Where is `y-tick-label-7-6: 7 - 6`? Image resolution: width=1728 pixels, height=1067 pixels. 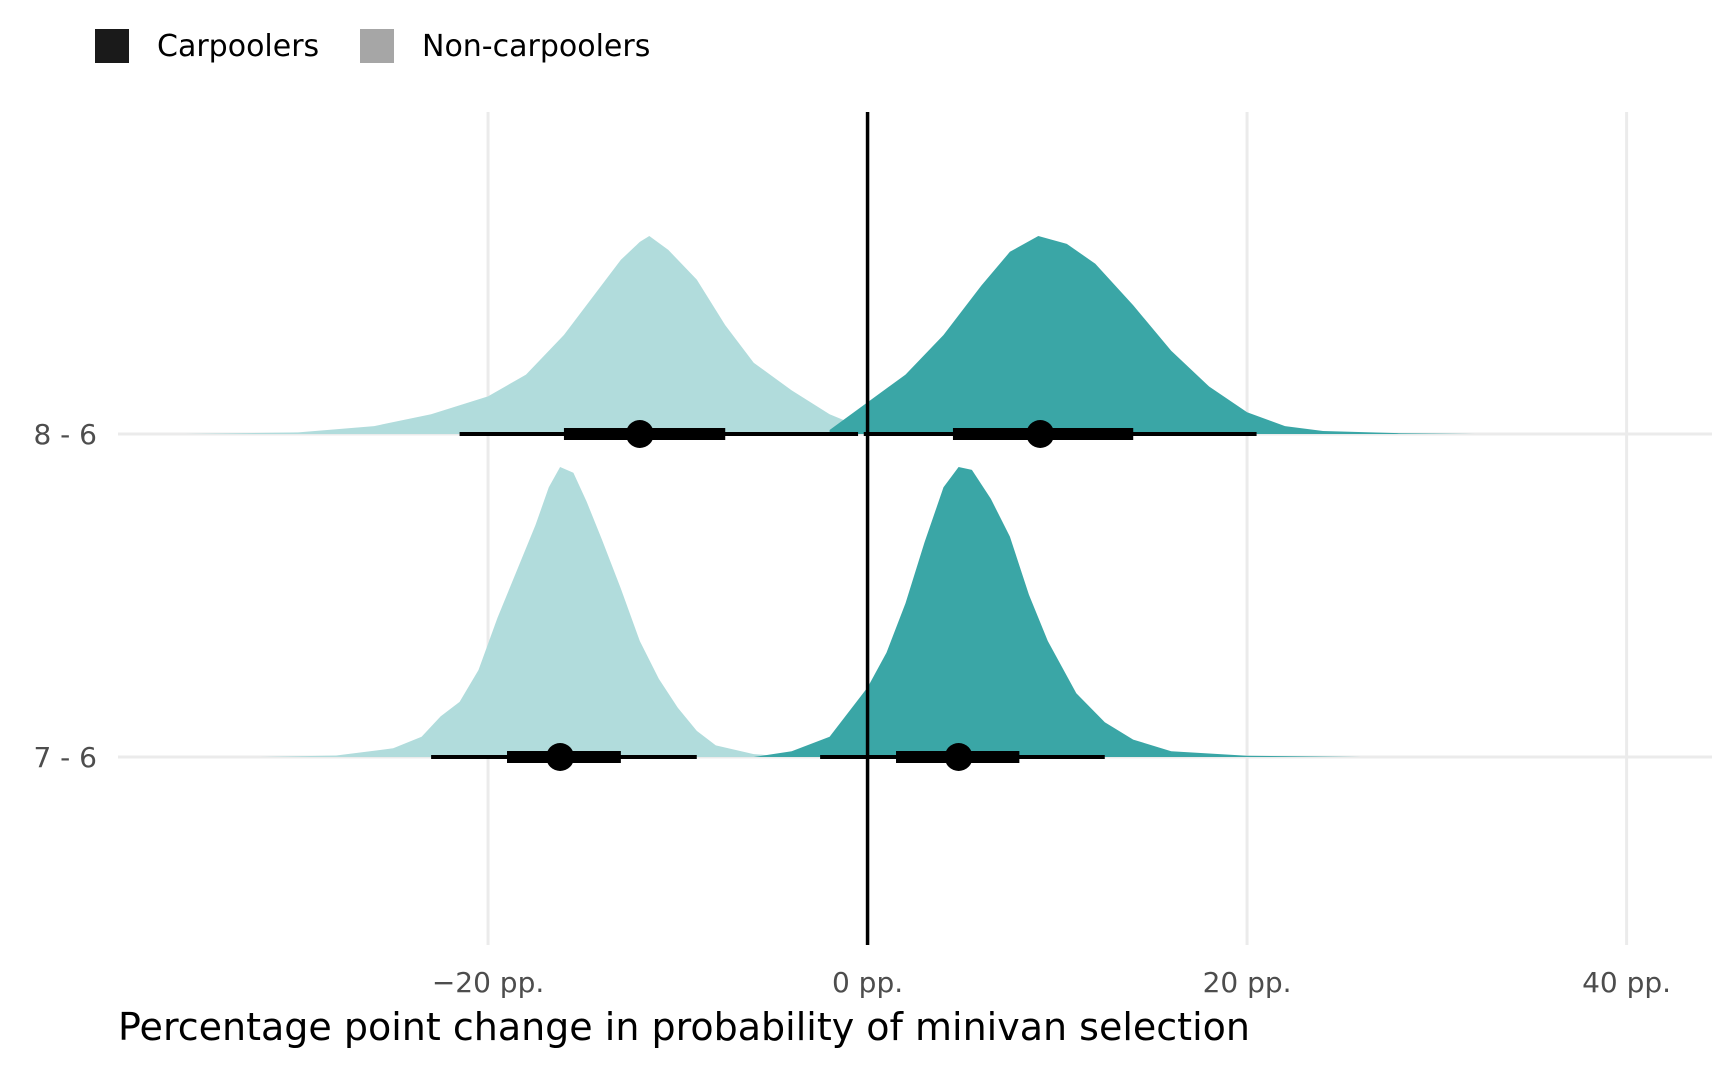 y-tick-label-7-6: 7 - 6 is located at coordinates (65, 757).